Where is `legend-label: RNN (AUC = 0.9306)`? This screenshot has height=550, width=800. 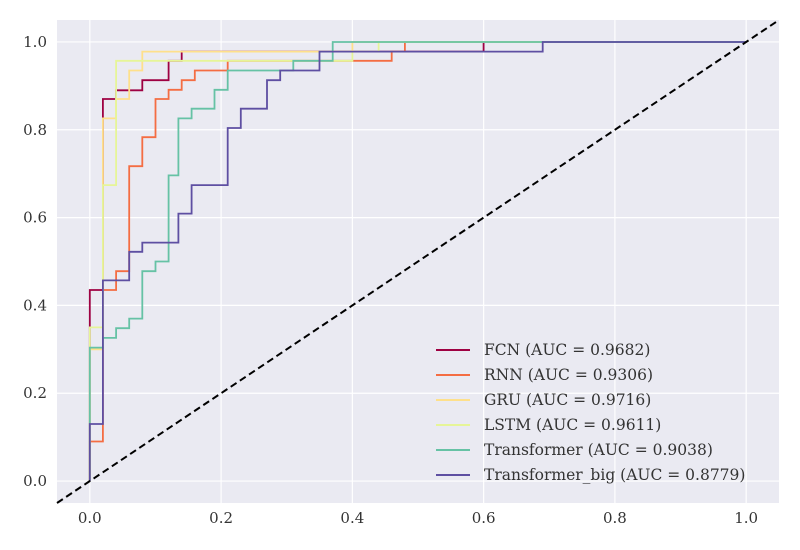
legend-label: RNN (AUC = 0.9306) is located at coordinates (568, 375).